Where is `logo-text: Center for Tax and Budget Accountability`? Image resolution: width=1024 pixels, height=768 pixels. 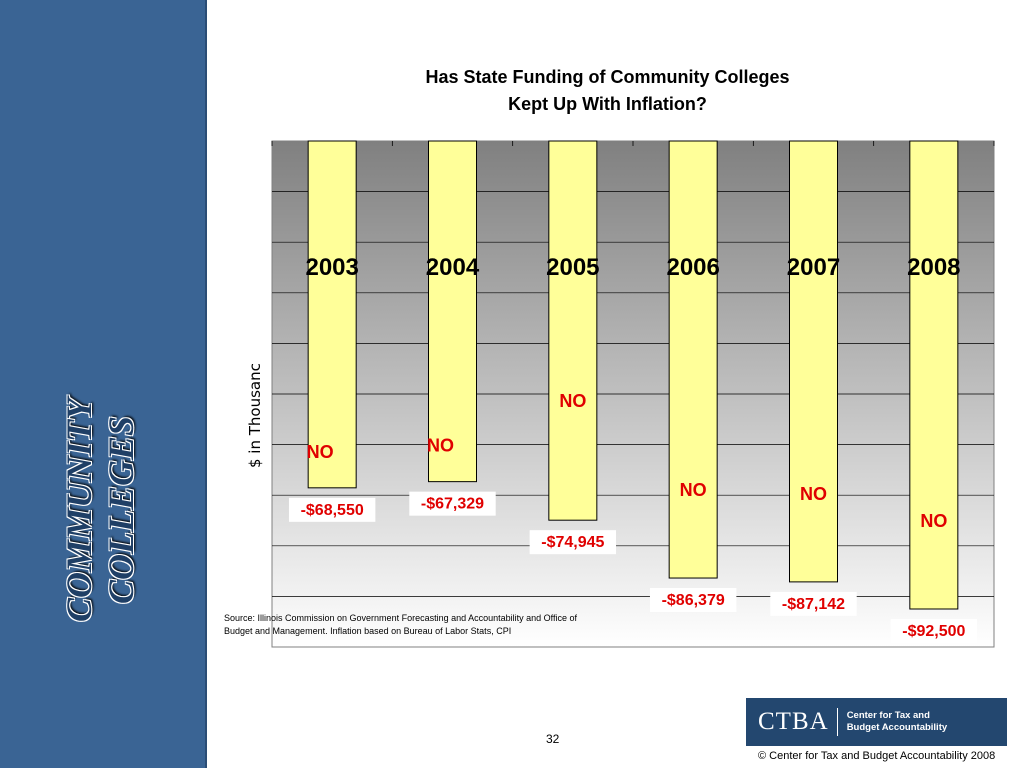 logo-text: Center for Tax and Budget Accountability is located at coordinates (892, 722).